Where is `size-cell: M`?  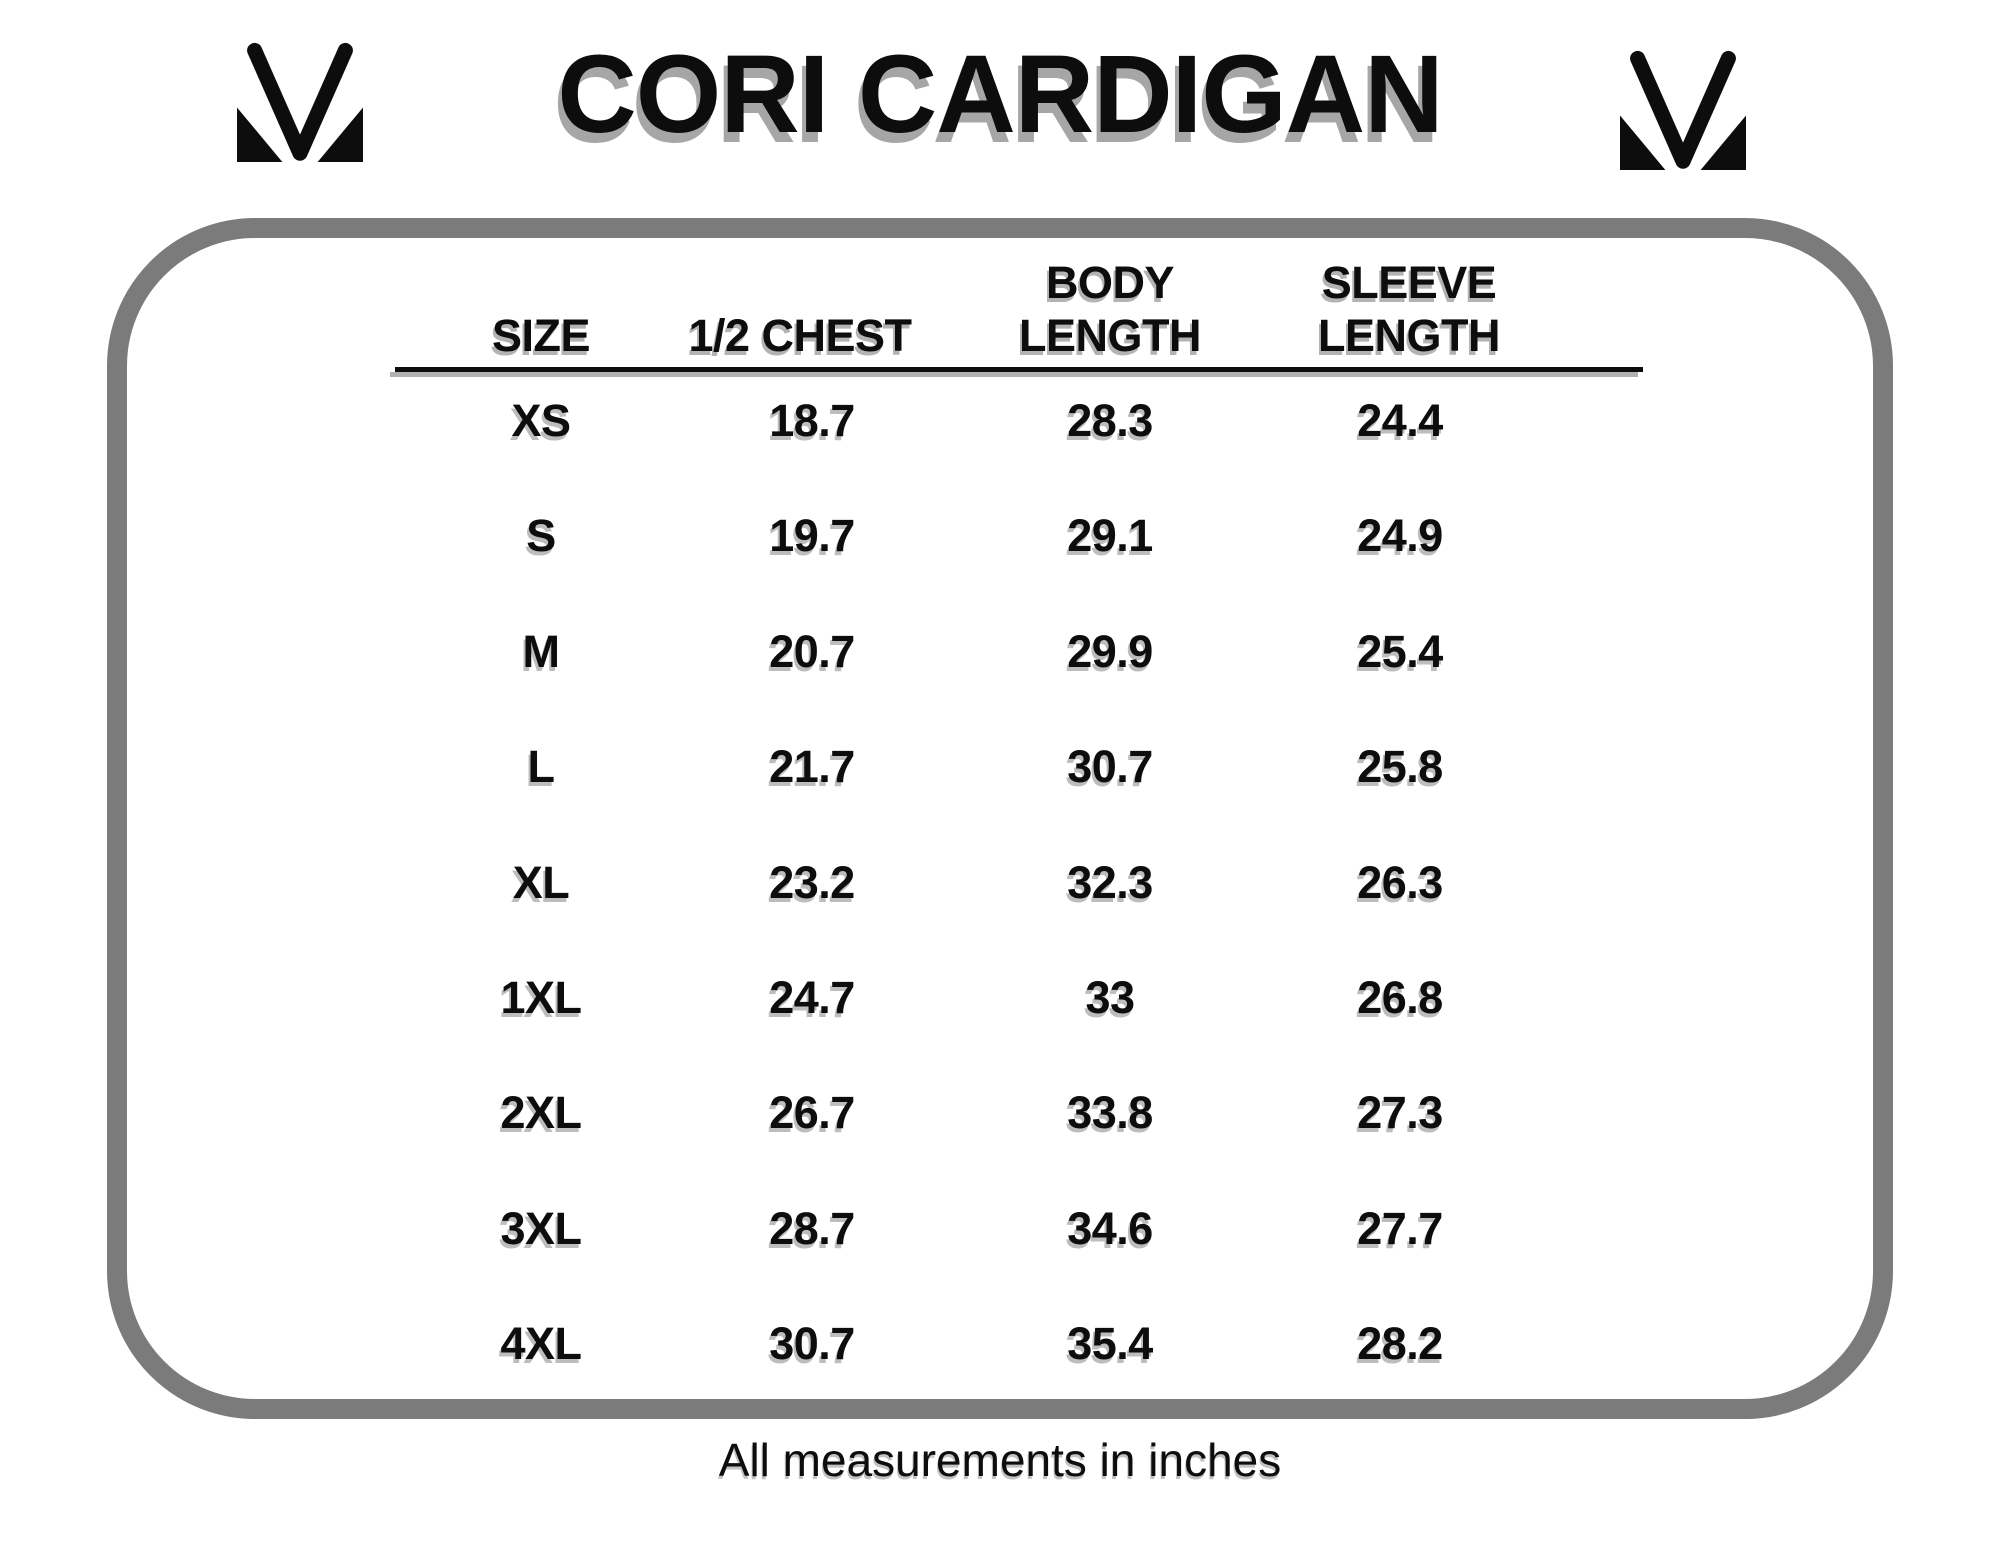 size-cell: M is located at coordinates (541, 651).